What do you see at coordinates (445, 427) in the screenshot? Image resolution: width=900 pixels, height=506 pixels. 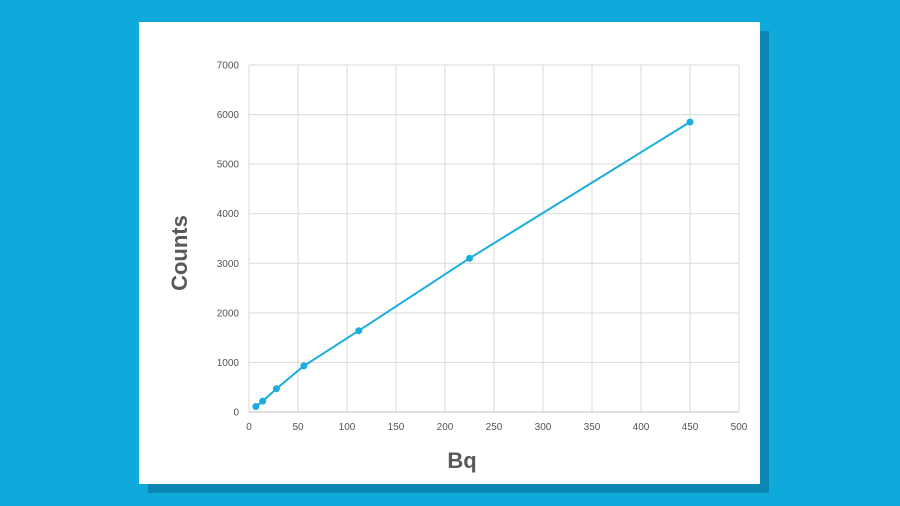 I see `x-tick-label: 200` at bounding box center [445, 427].